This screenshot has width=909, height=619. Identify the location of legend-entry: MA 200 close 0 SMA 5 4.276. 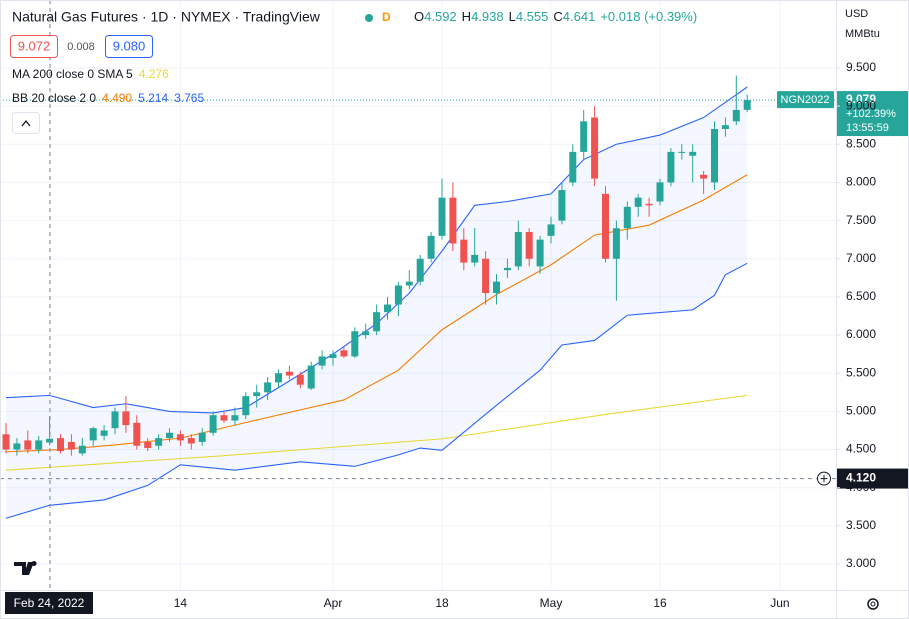
(90, 74).